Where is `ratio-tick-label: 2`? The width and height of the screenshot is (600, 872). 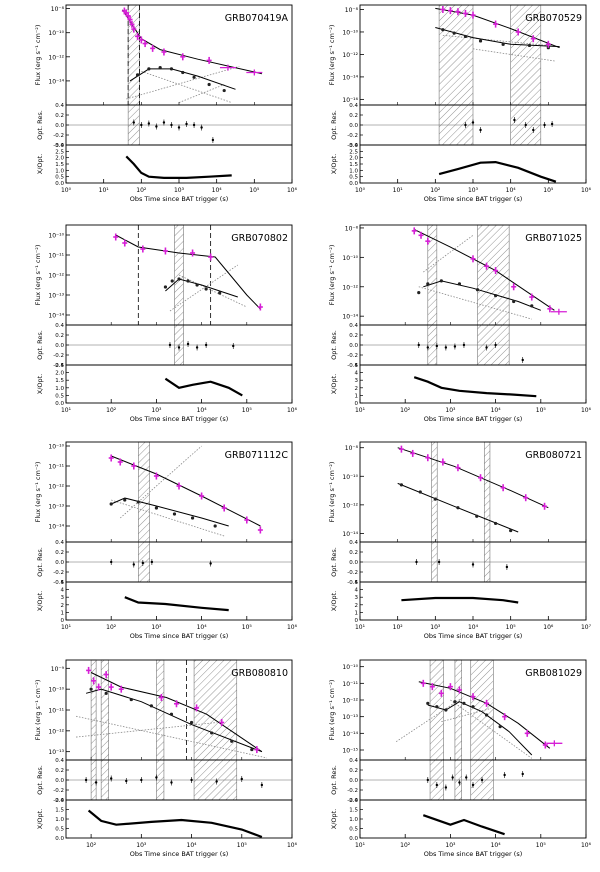 ratio-tick-label: 2 is located at coordinates (357, 606).